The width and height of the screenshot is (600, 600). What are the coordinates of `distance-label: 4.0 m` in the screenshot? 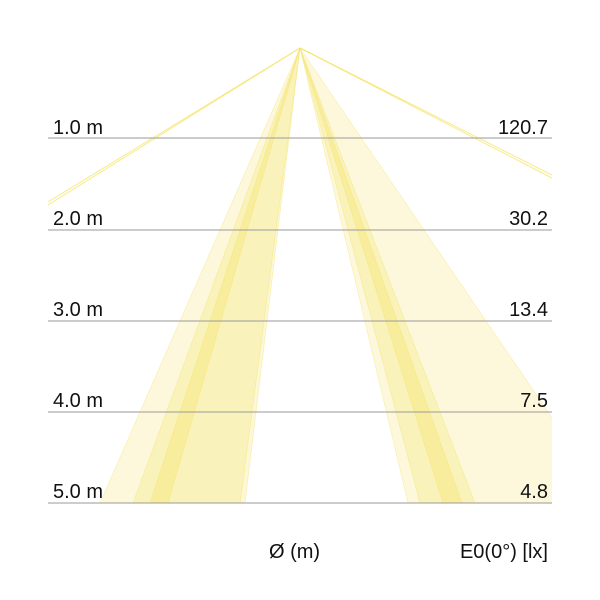 It's located at (78, 401).